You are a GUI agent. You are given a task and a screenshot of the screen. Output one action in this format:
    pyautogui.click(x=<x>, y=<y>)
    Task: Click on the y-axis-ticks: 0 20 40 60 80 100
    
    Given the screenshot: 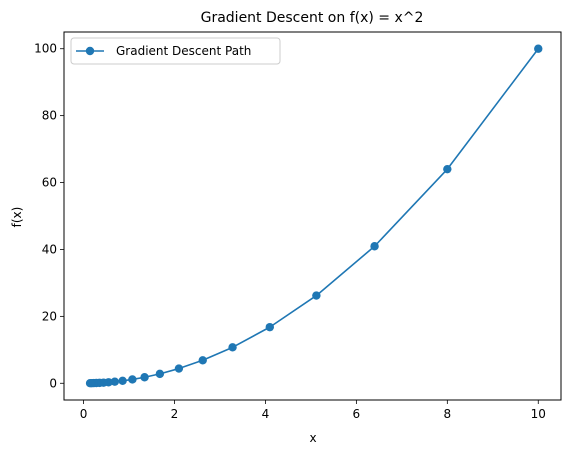 What is the action you would take?
    pyautogui.click(x=49, y=216)
    